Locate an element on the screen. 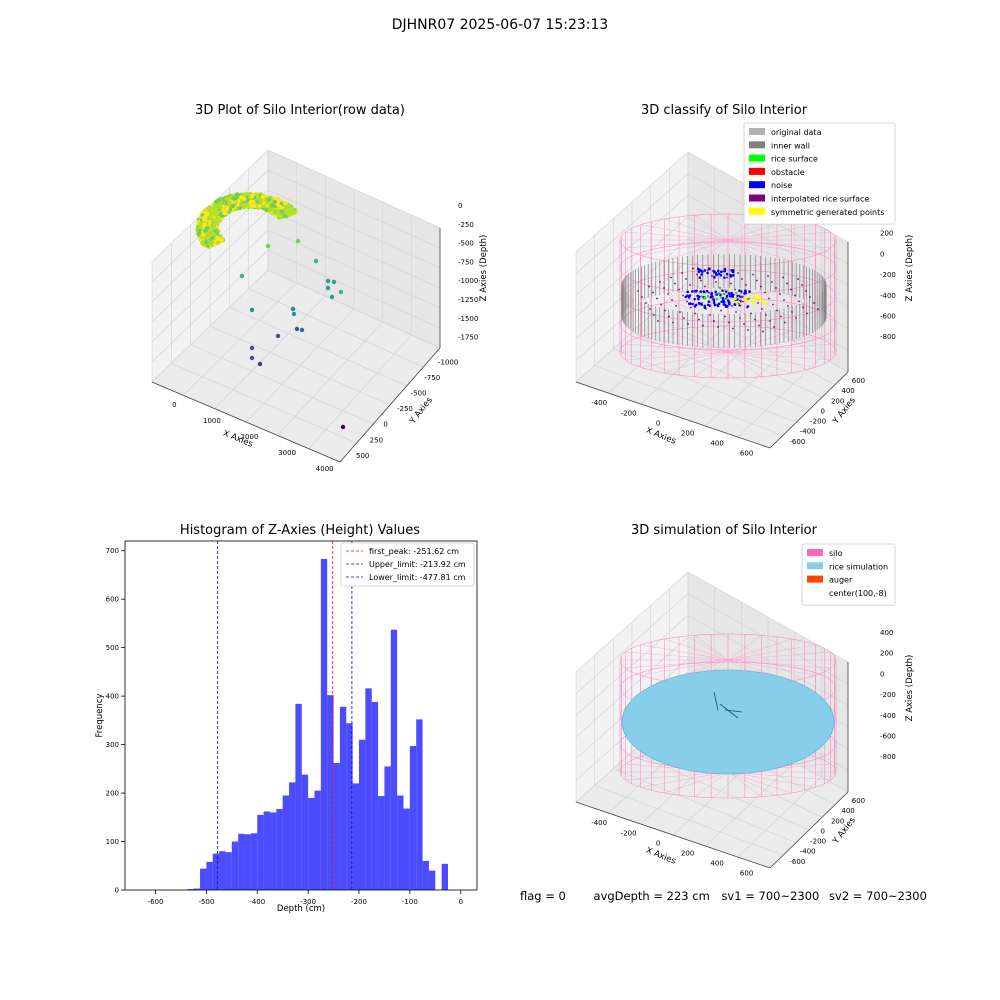 This screenshot has height=1000, width=1000. histogram-reference-lines is located at coordinates (285, 715).